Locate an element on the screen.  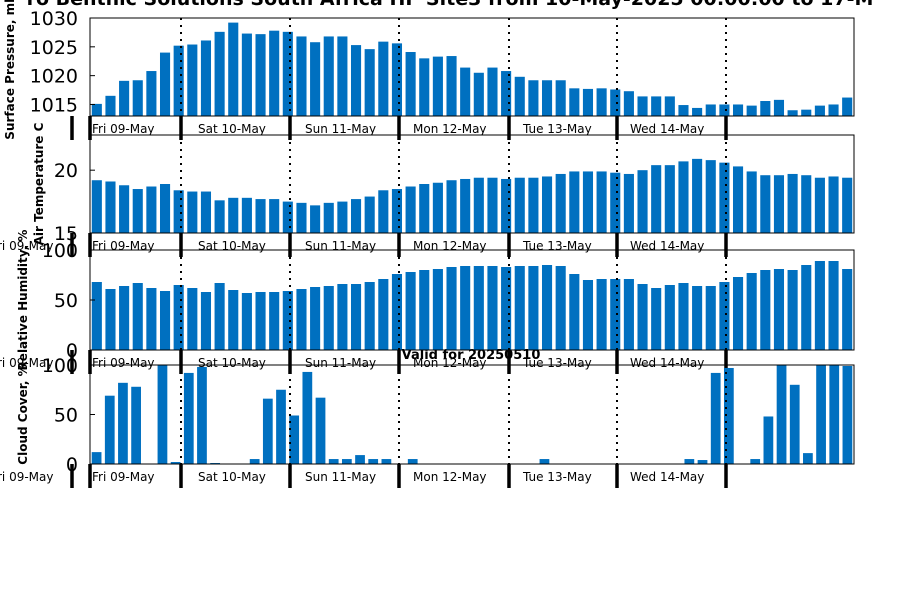
day-label: Sun 11-May is located at coordinates (340, 477).